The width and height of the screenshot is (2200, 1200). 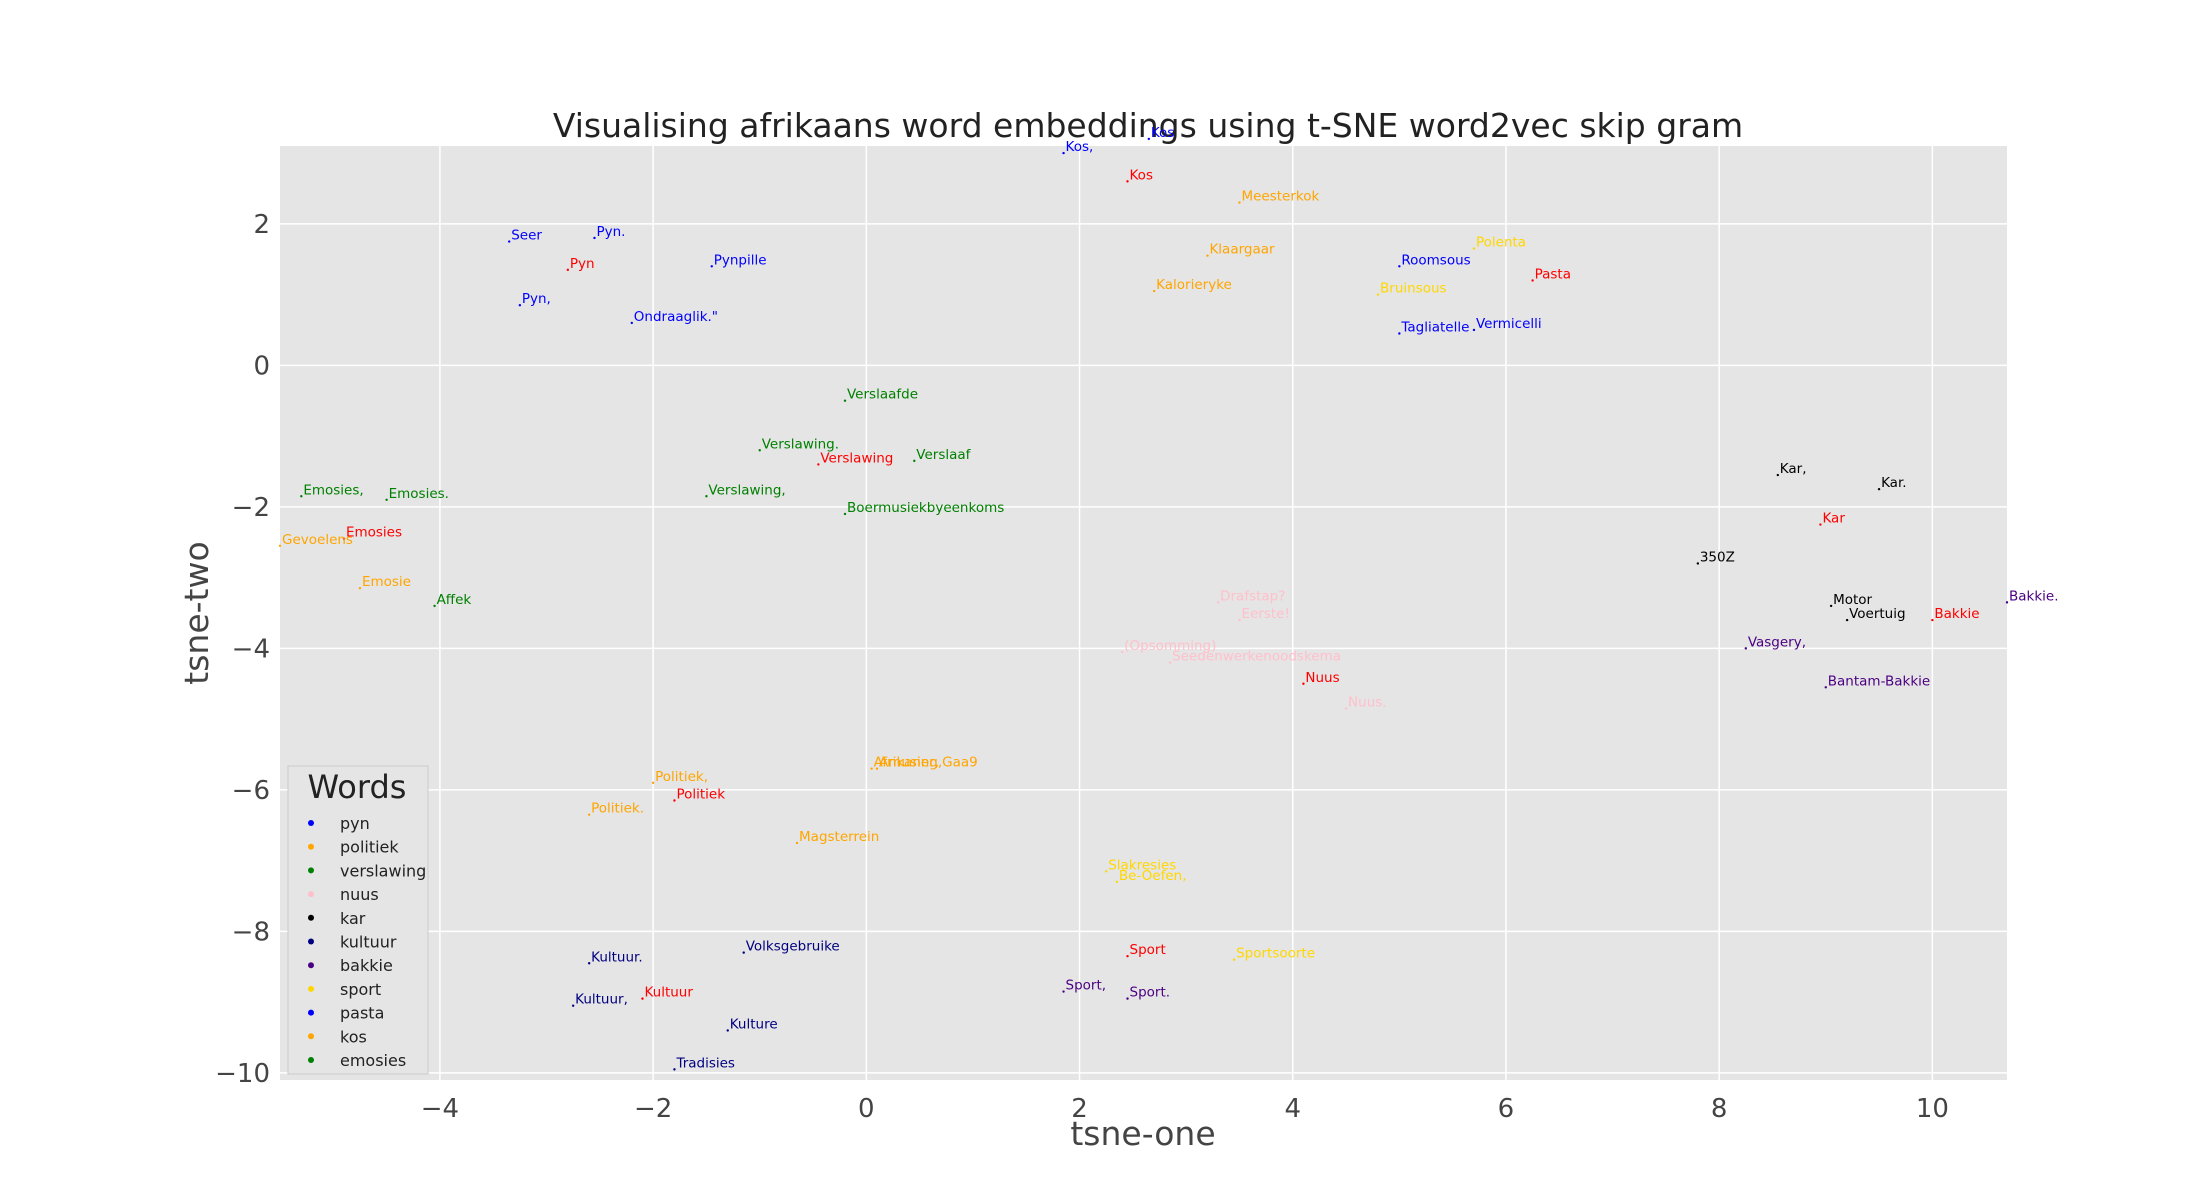 I want to click on legend-entry-label: nuus, so click(x=359, y=894).